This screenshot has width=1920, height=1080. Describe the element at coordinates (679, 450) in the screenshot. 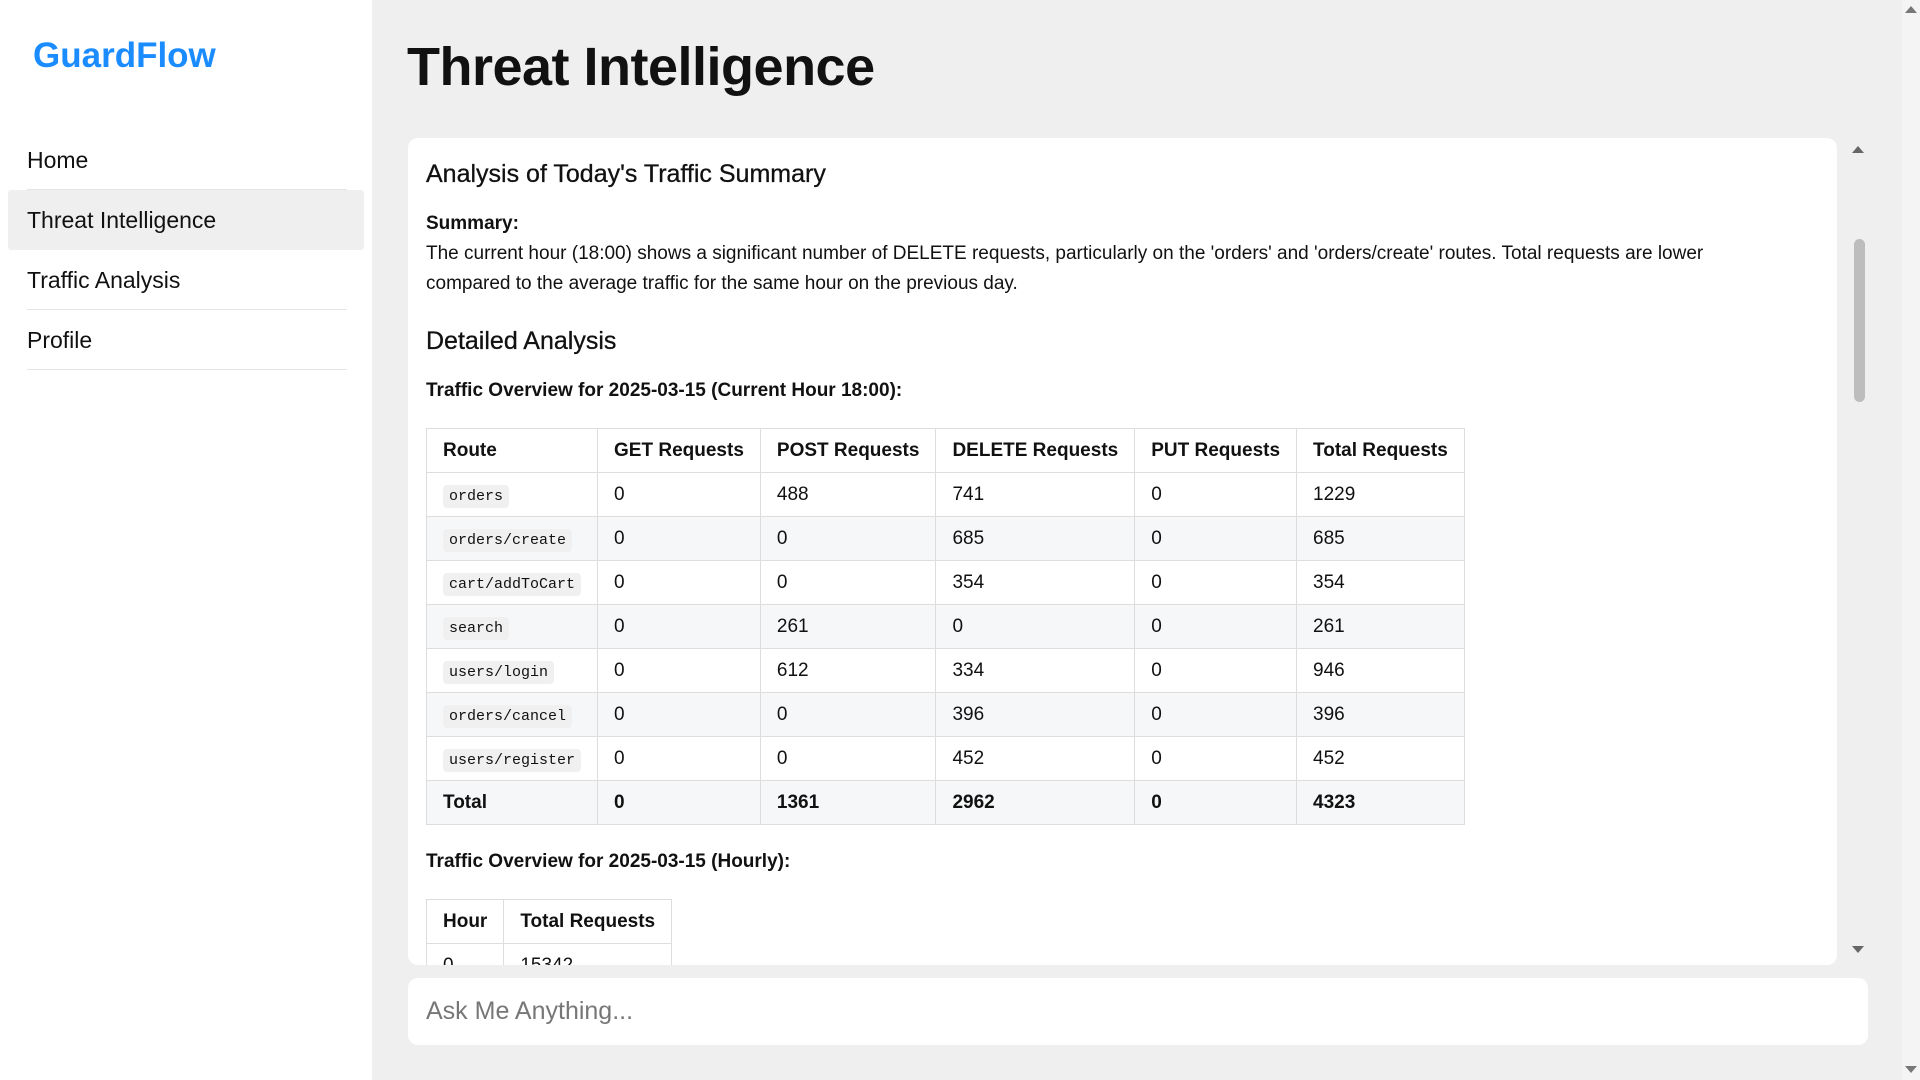

I see `column-header: GET Requests` at that location.